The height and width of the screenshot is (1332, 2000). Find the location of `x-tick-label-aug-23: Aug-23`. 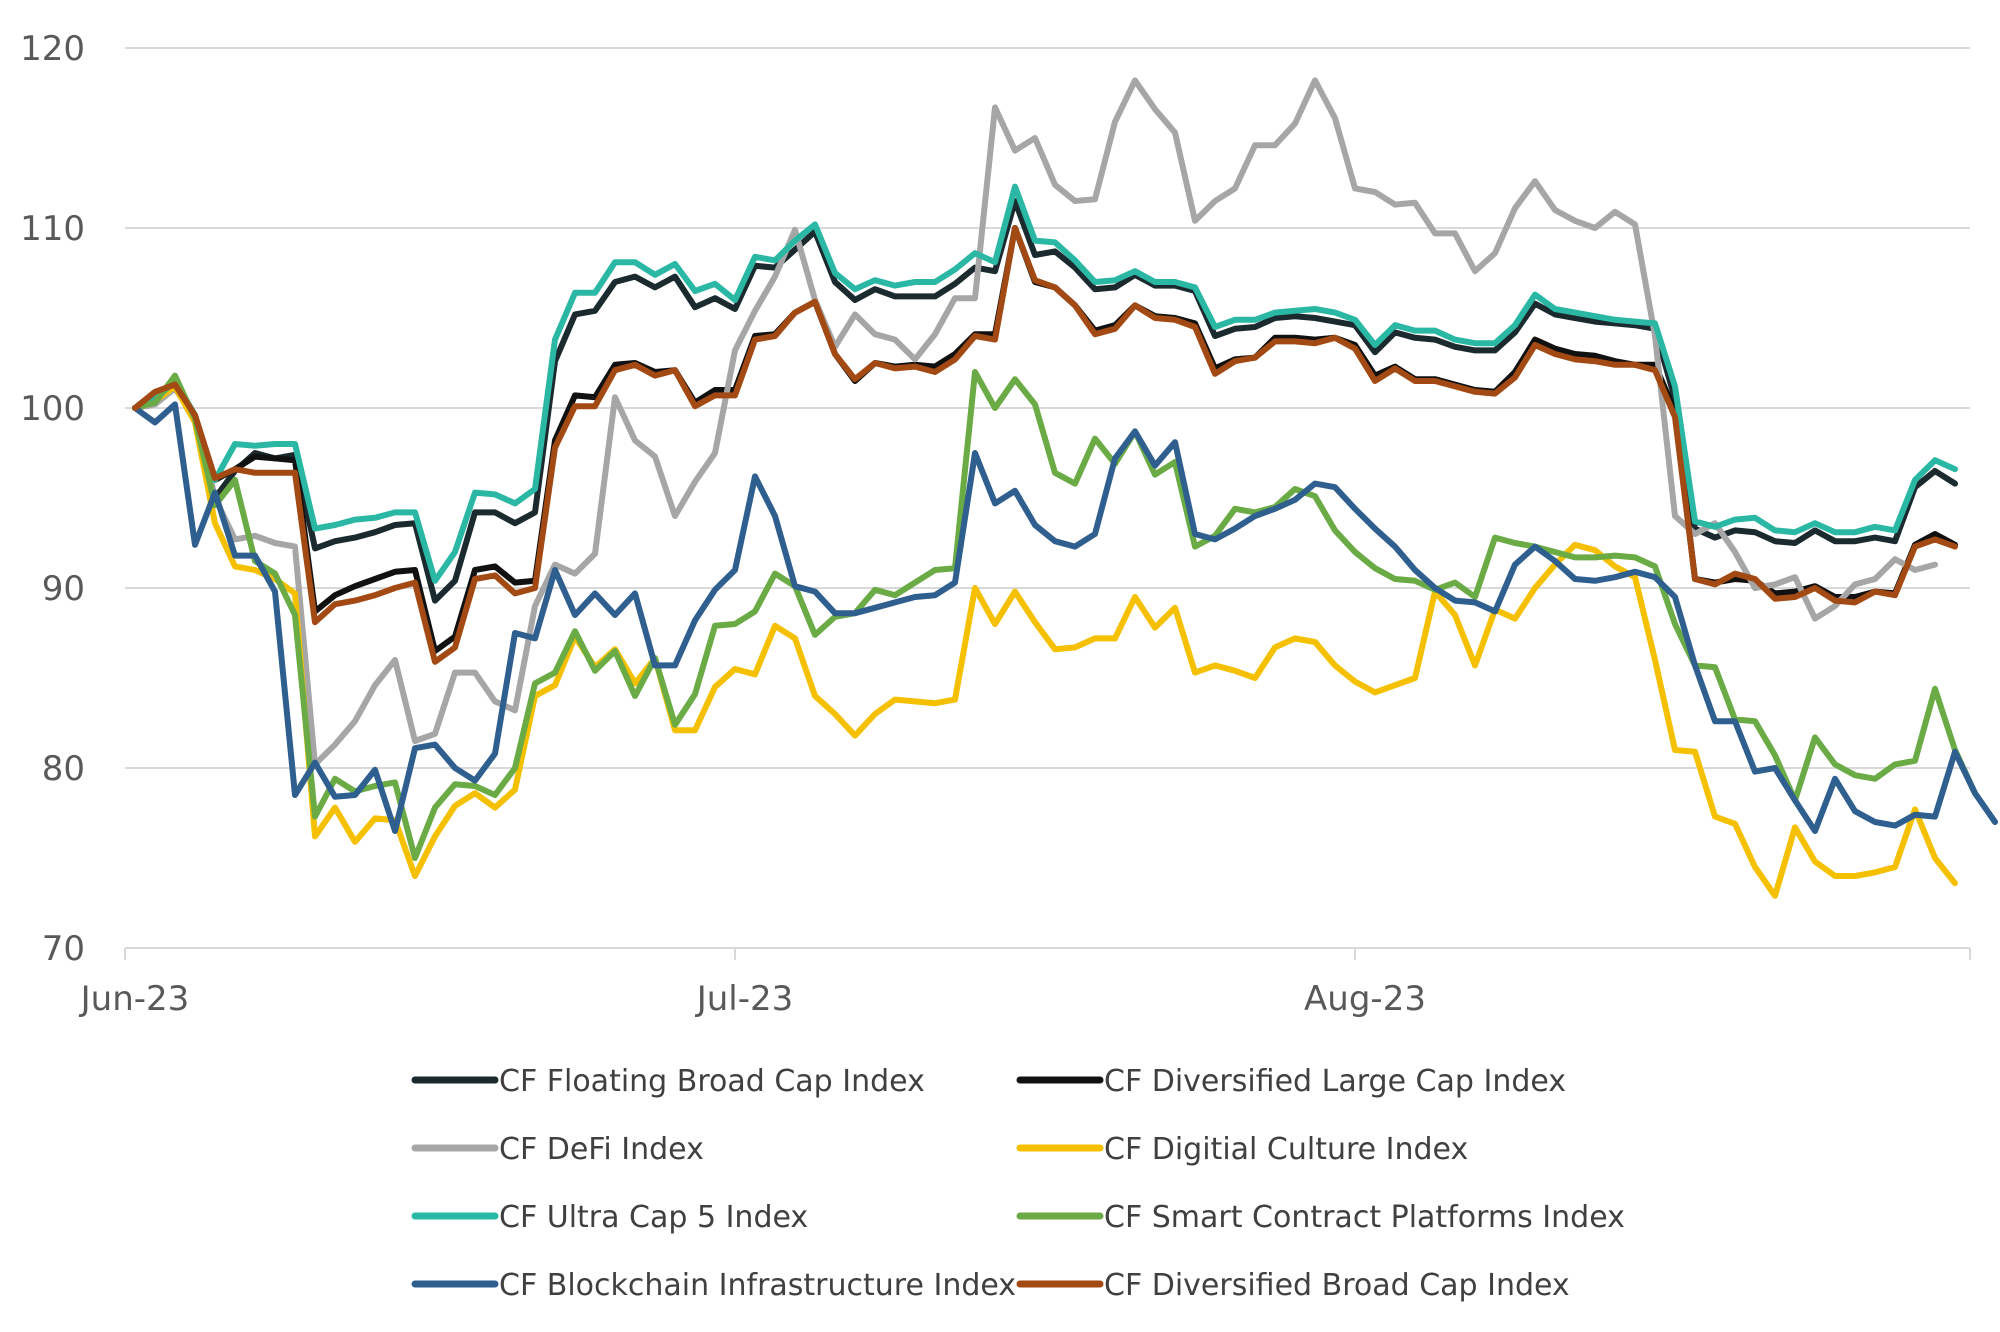

x-tick-label-aug-23: Aug-23 is located at coordinates (1365, 999).